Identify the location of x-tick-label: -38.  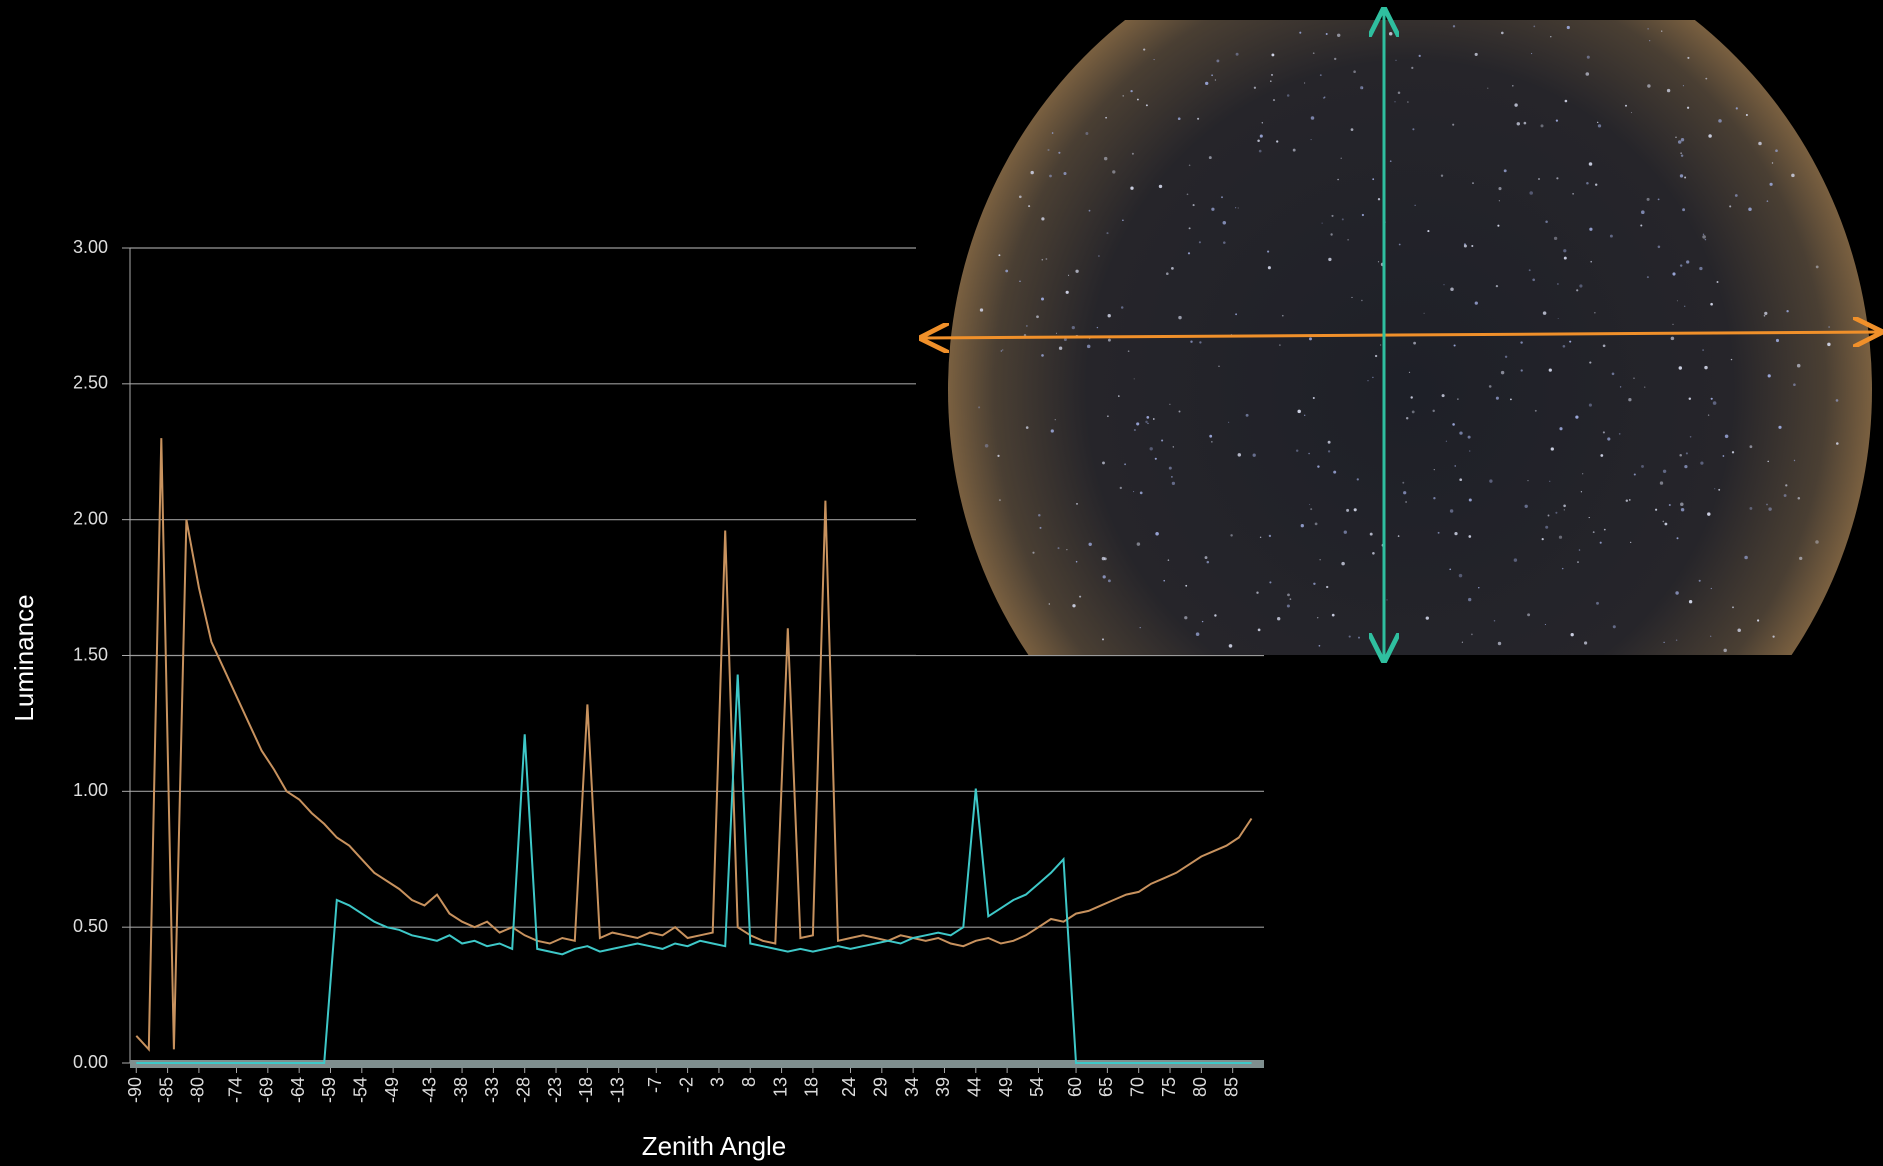
(461, 1090).